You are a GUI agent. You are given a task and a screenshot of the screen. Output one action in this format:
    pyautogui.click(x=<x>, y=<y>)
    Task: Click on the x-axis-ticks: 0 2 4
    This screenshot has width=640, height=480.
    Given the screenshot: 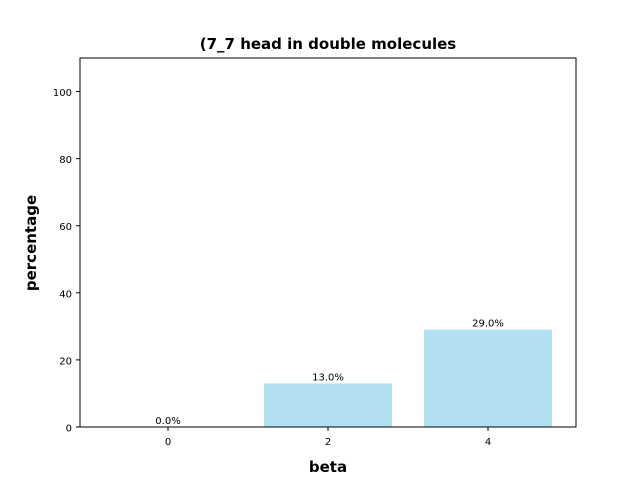 What is the action you would take?
    pyautogui.click(x=328, y=437)
    